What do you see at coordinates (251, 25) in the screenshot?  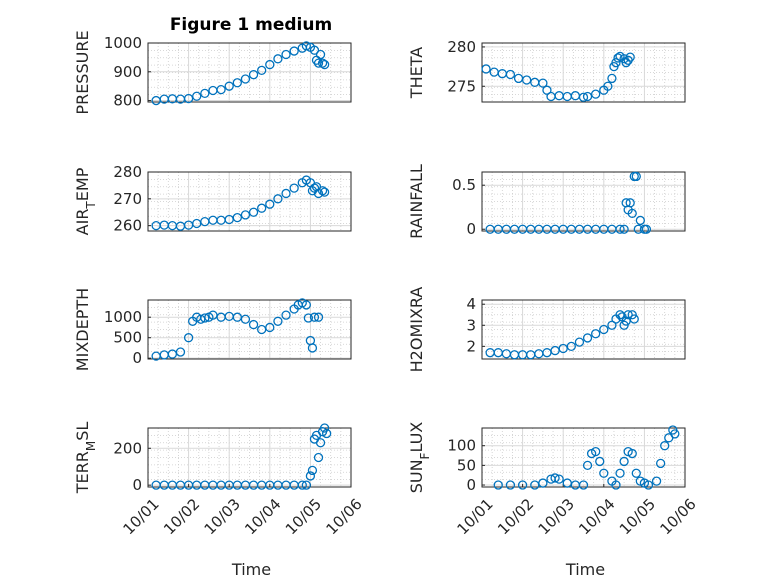 I see `figure-title: Figure 1 medium` at bounding box center [251, 25].